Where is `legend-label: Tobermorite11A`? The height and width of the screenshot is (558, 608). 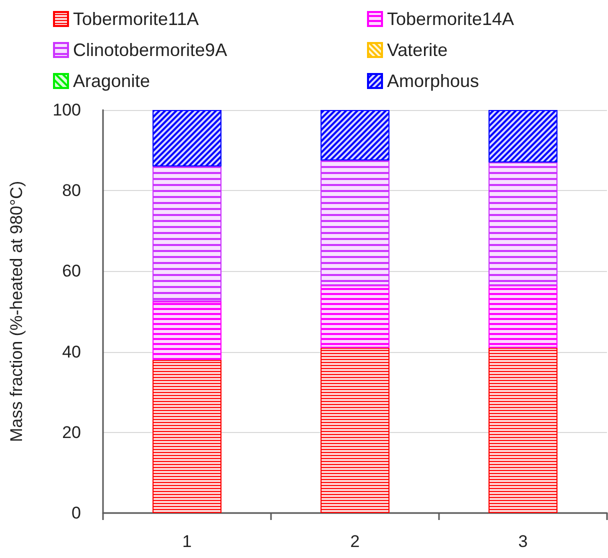 legend-label: Tobermorite11A is located at coordinates (136, 19).